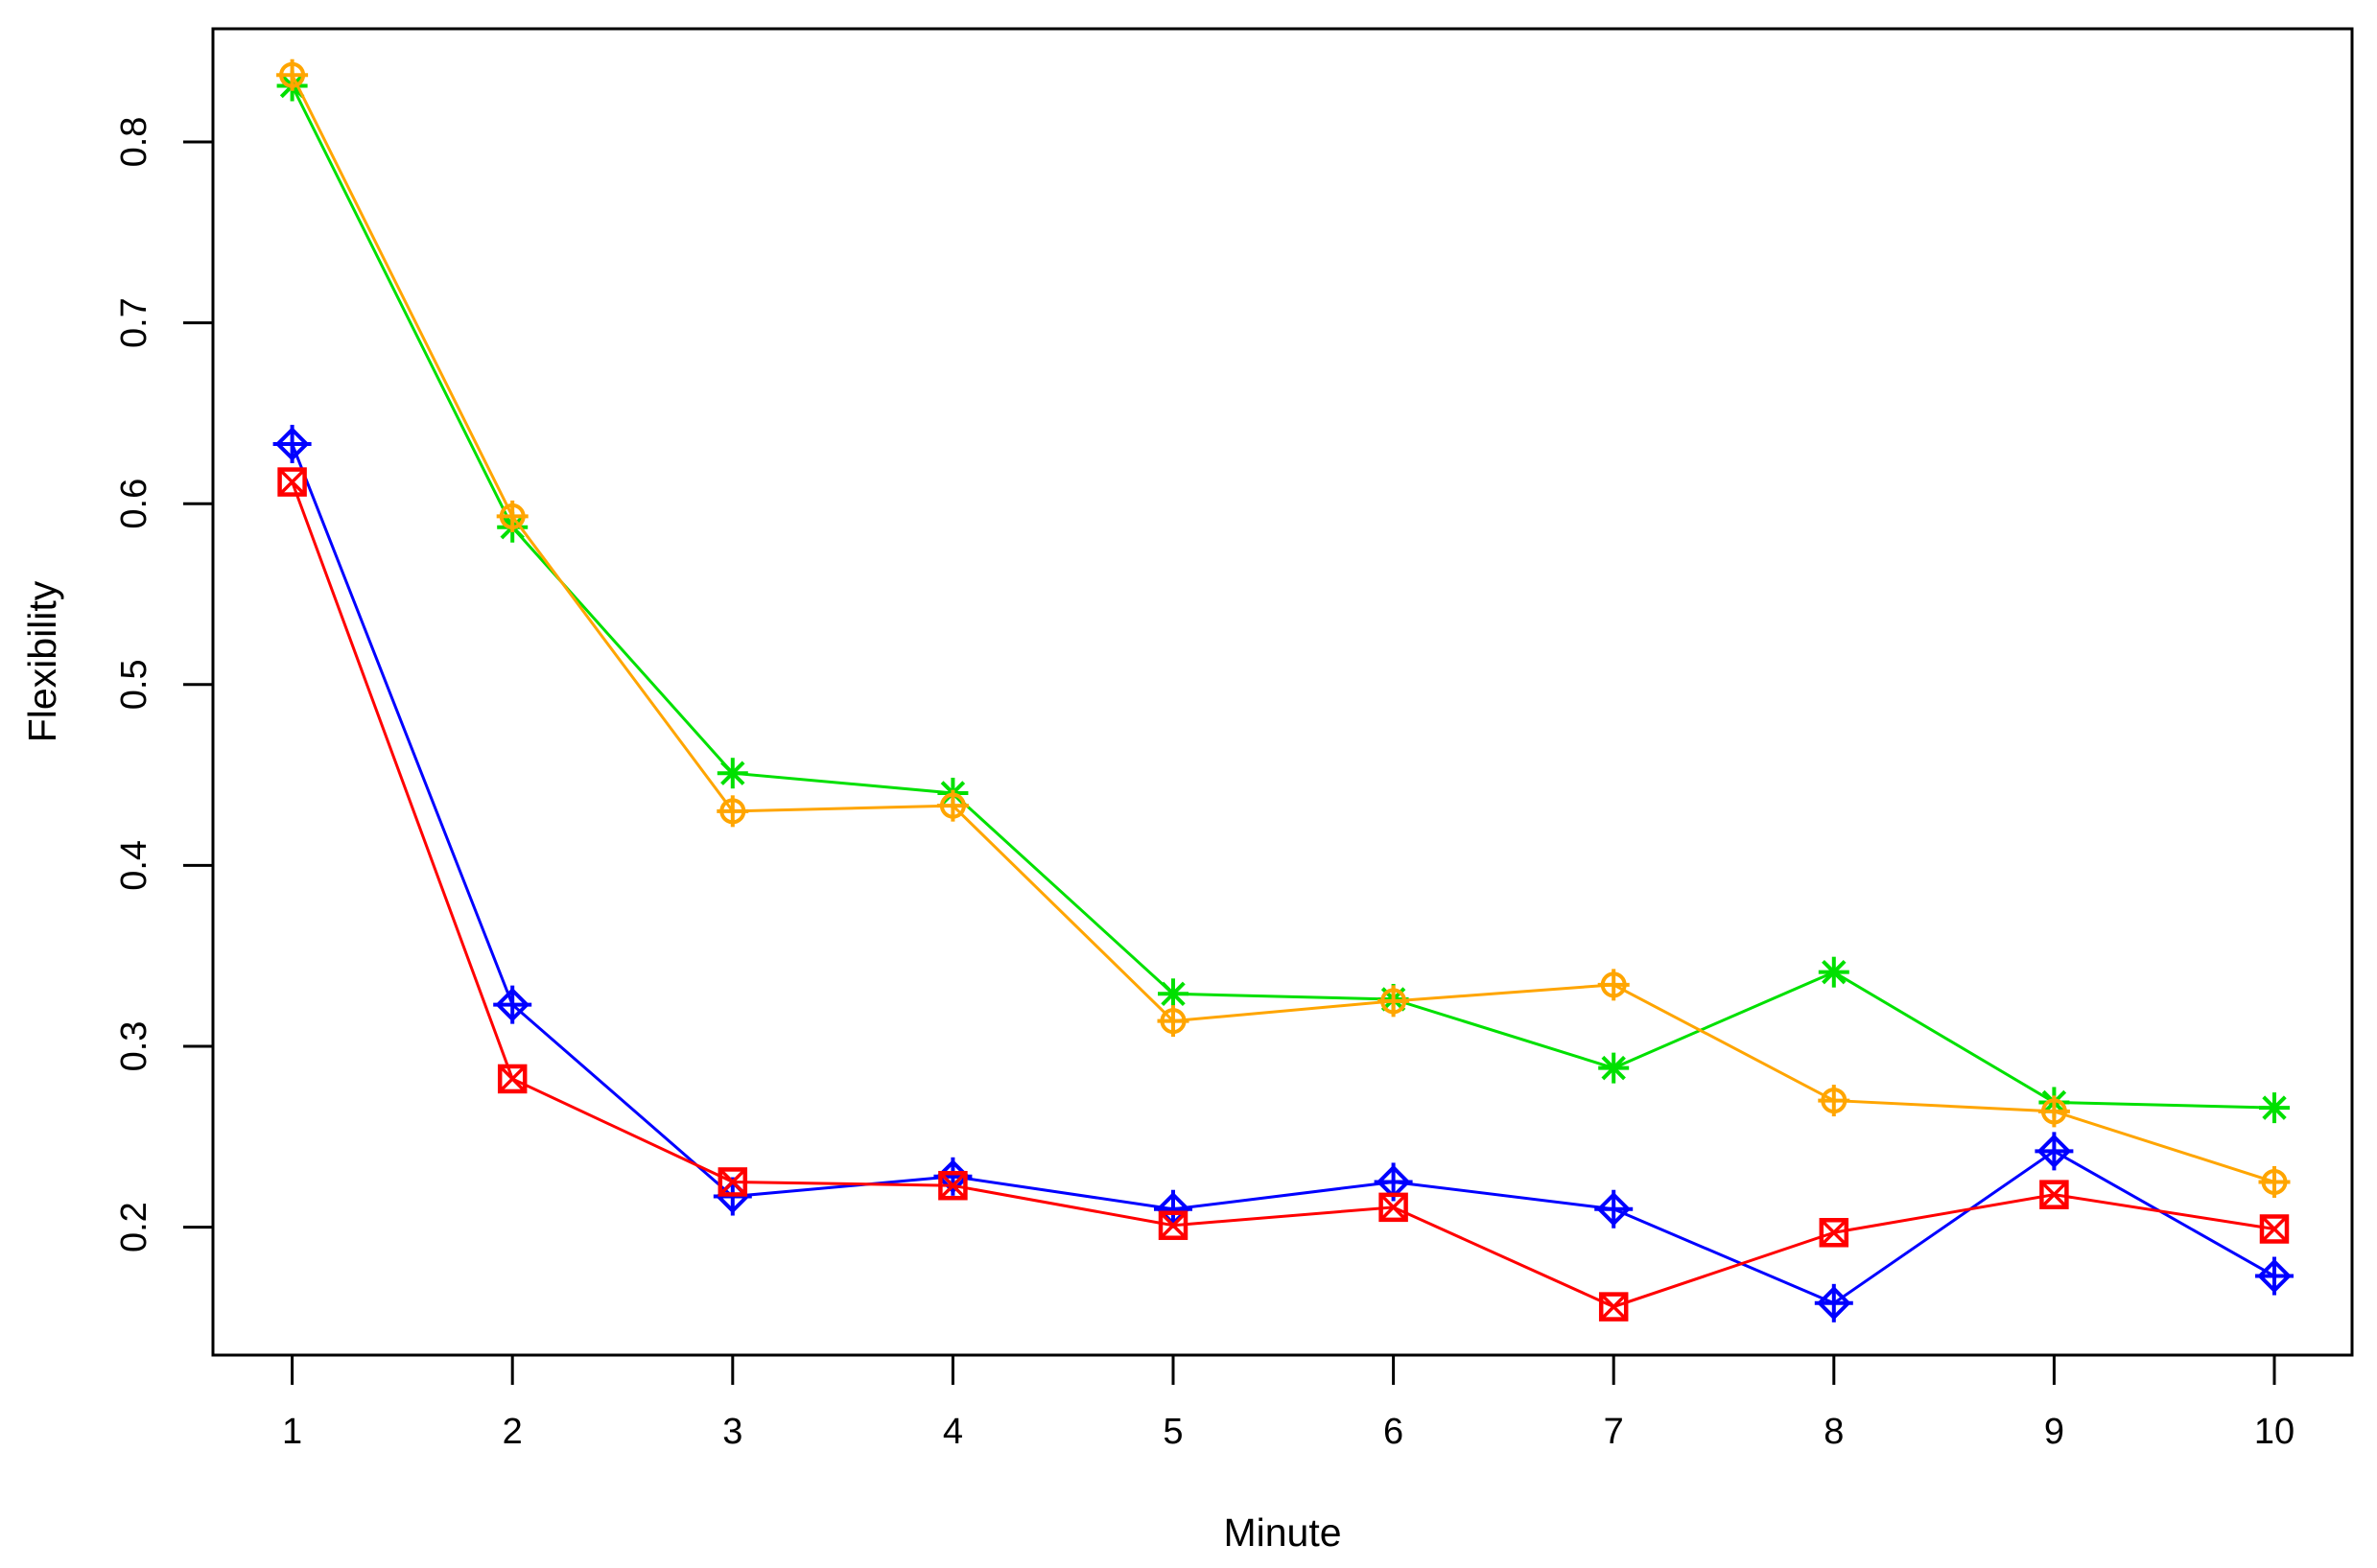 Image resolution: width=2377 pixels, height=1568 pixels. Describe the element at coordinates (1282, 1532) in the screenshot. I see `x-axis-title: Minute` at that location.